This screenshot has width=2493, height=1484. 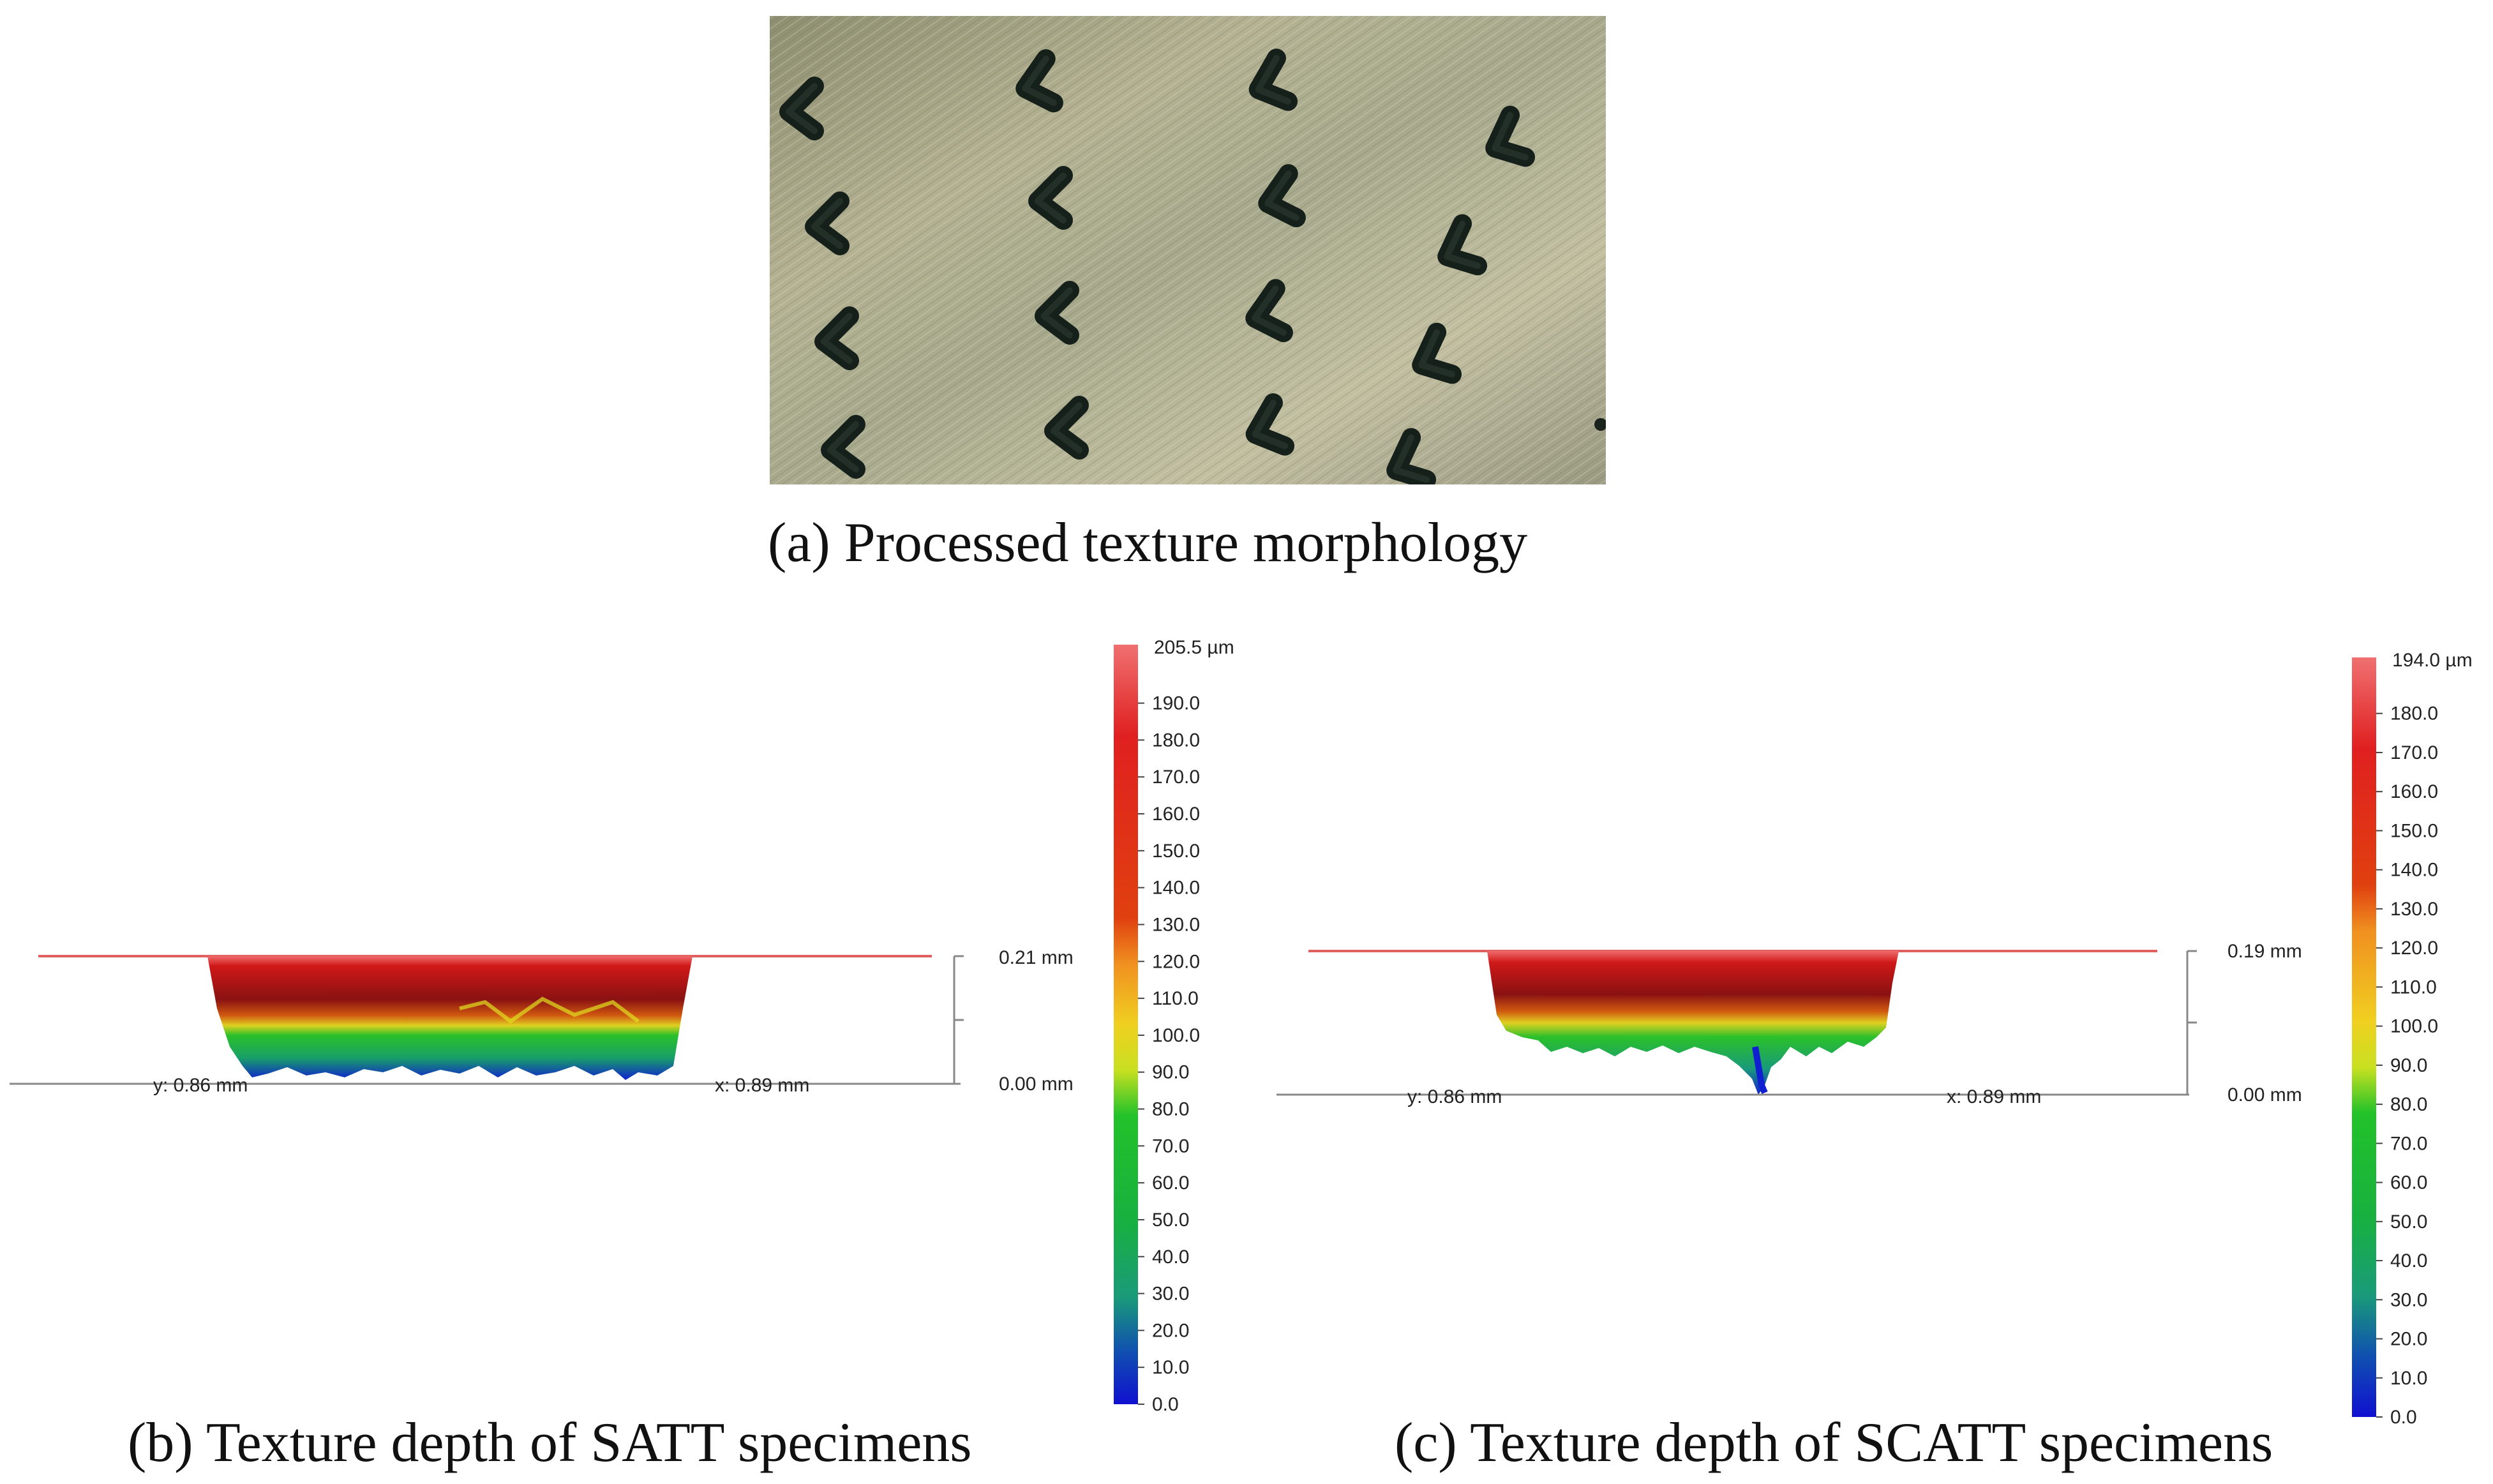 What do you see at coordinates (2364, 1037) in the screenshot?
I see `colorbar-c` at bounding box center [2364, 1037].